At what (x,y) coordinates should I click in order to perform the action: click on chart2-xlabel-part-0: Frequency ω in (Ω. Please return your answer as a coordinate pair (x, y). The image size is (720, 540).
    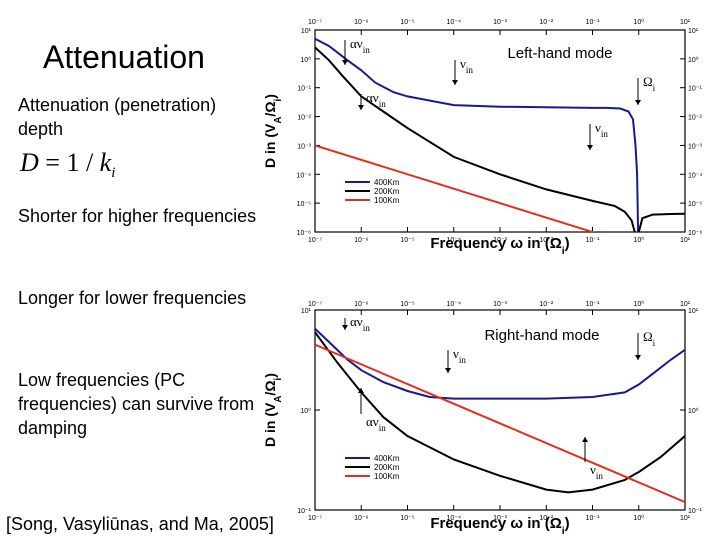
    Looking at the image, I should click on (495, 523).